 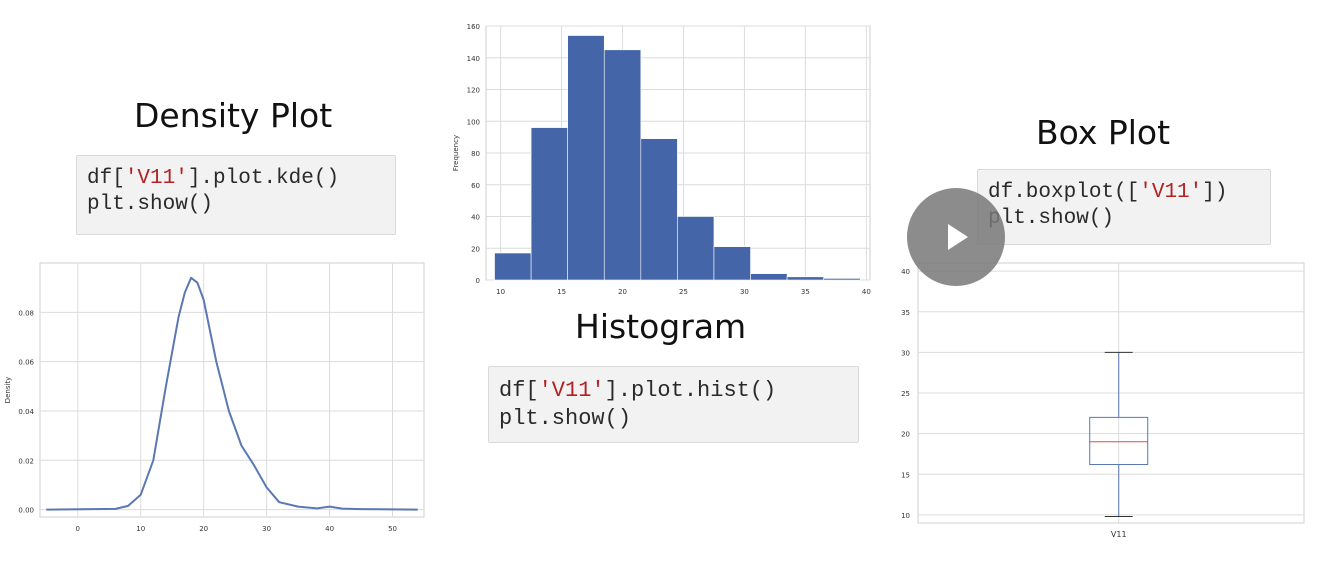 What do you see at coordinates (263, 178) in the screenshot?
I see `code-token: ].plot.kde()` at bounding box center [263, 178].